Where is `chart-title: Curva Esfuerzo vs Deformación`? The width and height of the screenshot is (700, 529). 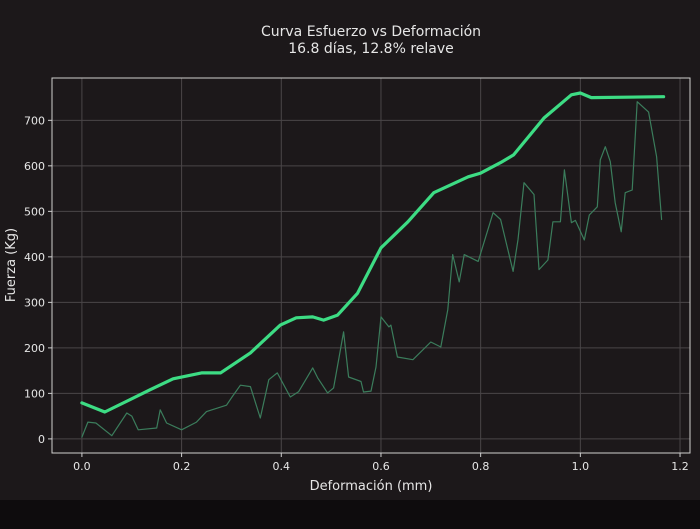 chart-title: Curva Esfuerzo vs Deformación is located at coordinates (371, 32).